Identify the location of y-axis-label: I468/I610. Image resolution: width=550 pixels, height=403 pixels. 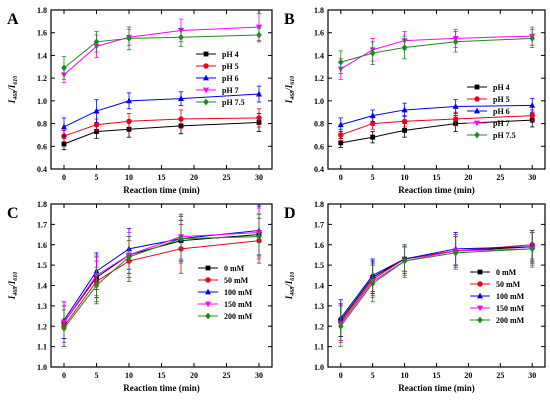
(13, 286).